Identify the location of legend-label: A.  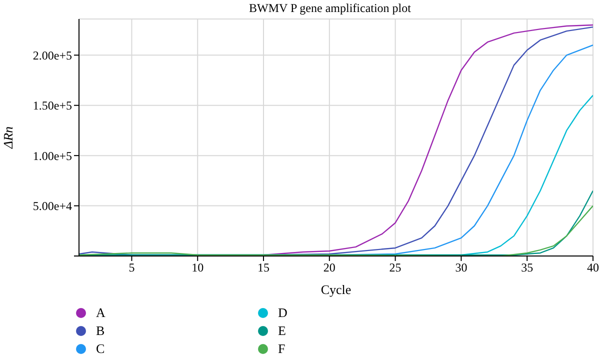
(101, 313).